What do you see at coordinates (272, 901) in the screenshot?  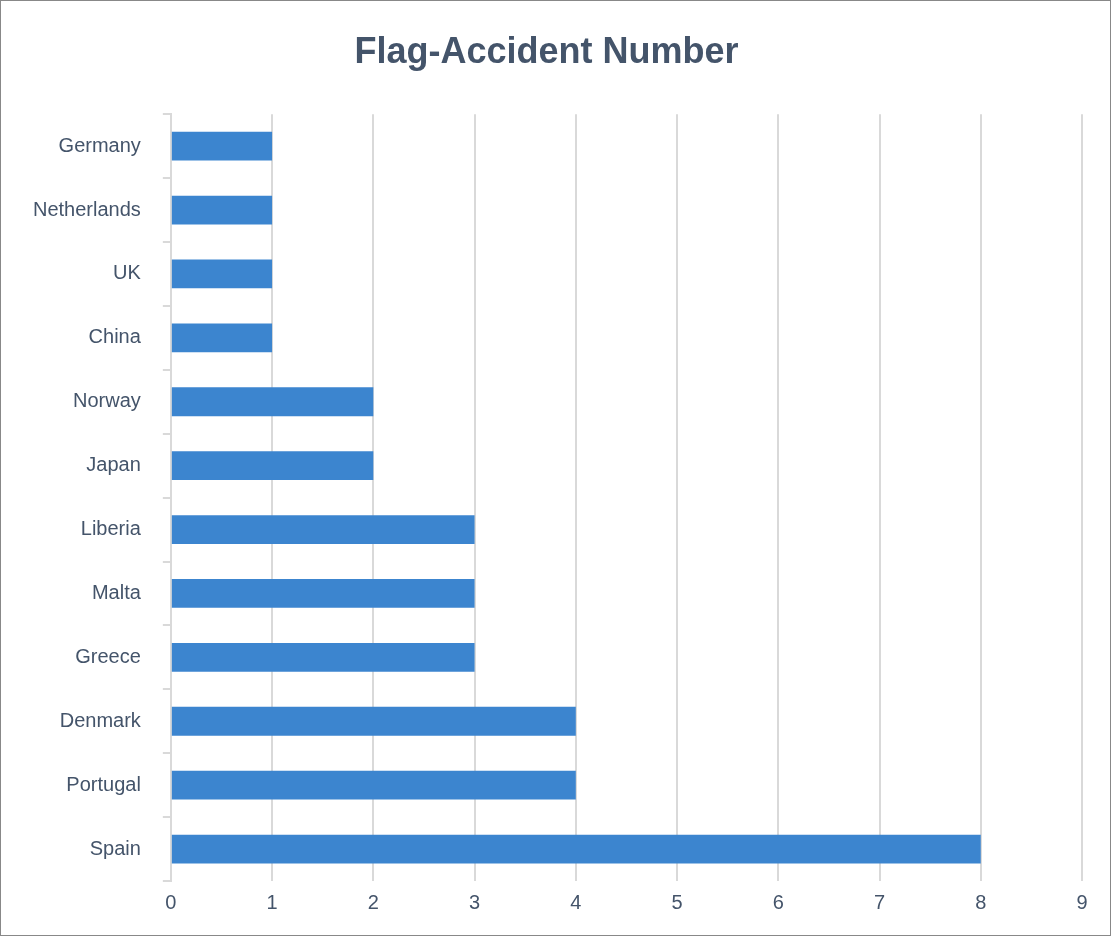 I see `x-tick-label: 1` at bounding box center [272, 901].